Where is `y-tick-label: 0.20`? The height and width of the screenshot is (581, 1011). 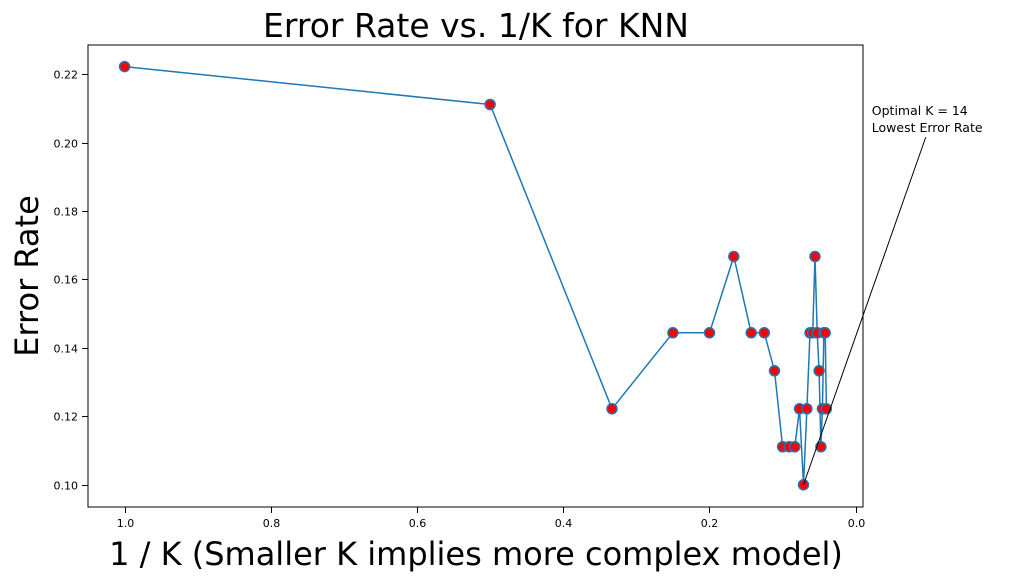 y-tick-label: 0.20 is located at coordinates (66, 144).